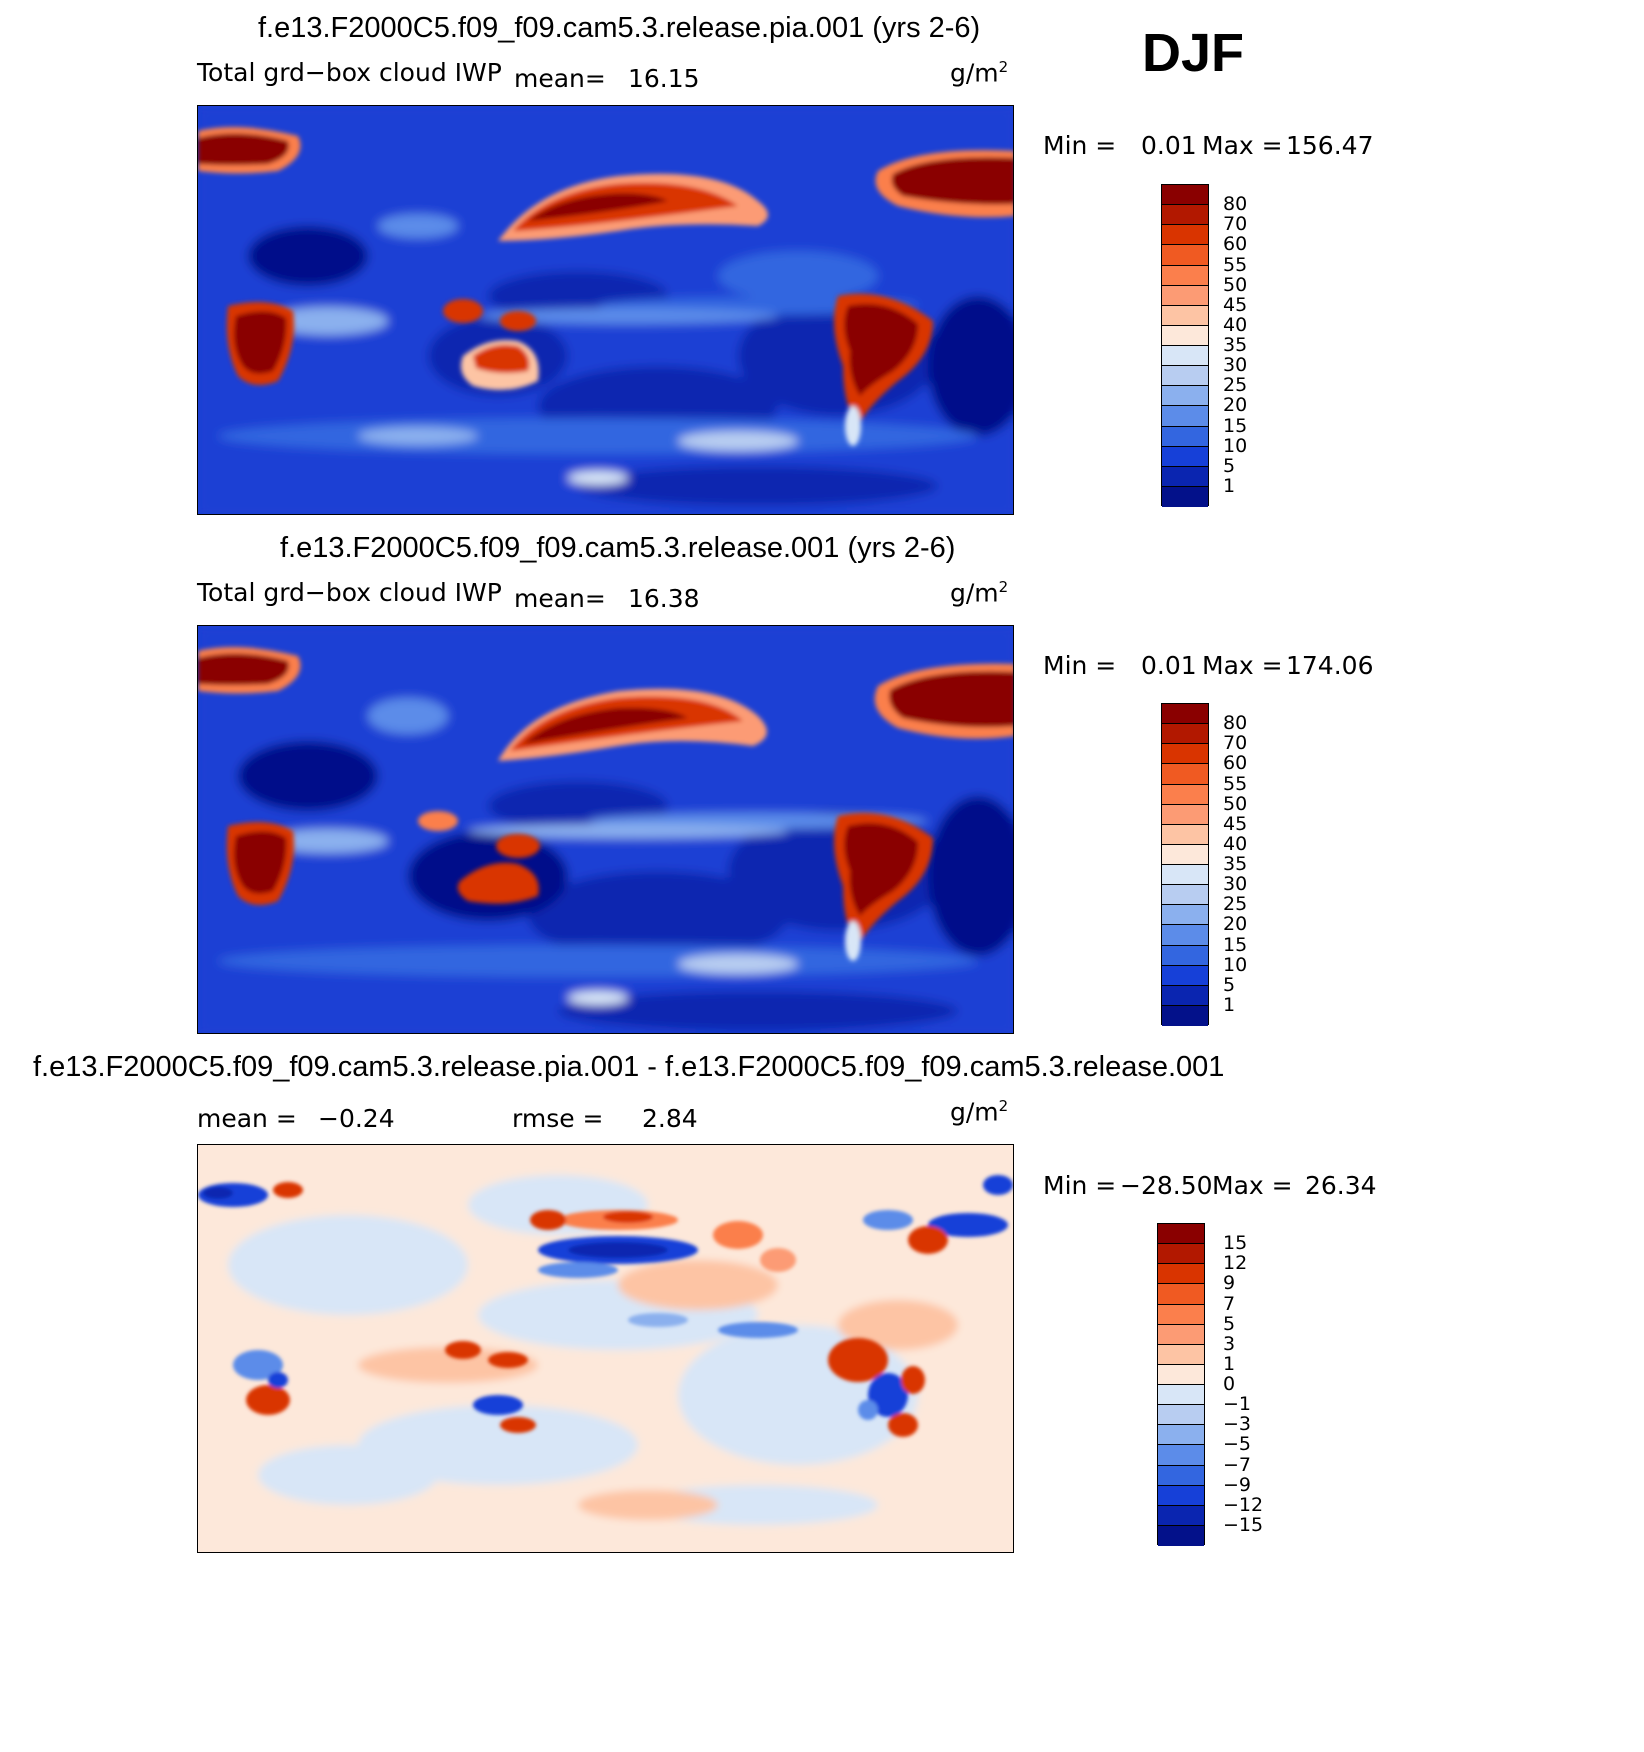  What do you see at coordinates (1243, 1504) in the screenshot?
I see `colorbar-tick-label: −12` at bounding box center [1243, 1504].